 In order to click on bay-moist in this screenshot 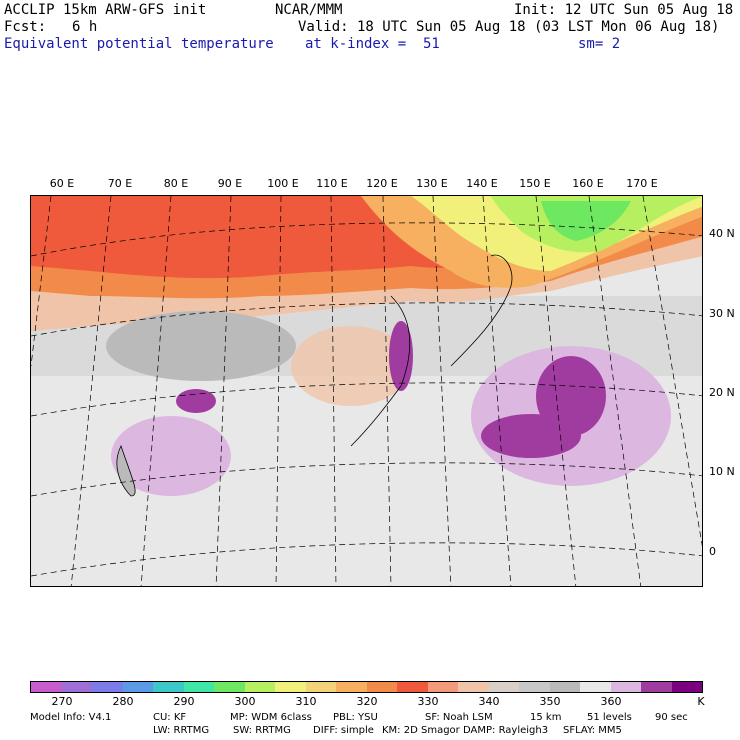, I will do `click(171, 456)`.